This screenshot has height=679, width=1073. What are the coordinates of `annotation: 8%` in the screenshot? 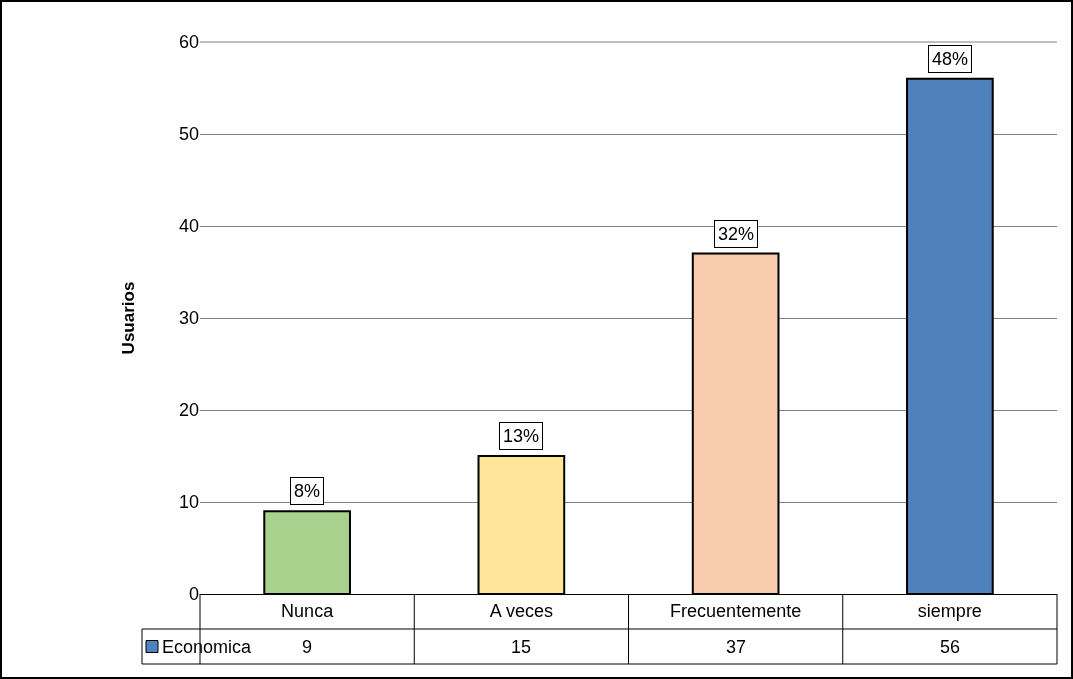 It's located at (307, 491).